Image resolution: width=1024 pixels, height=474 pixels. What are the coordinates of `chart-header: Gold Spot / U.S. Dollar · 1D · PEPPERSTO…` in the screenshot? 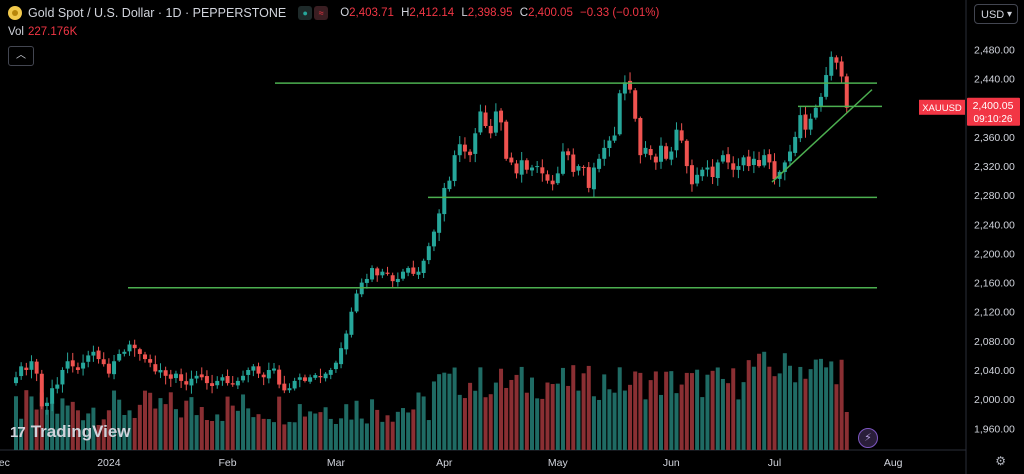 It's located at (335, 13).